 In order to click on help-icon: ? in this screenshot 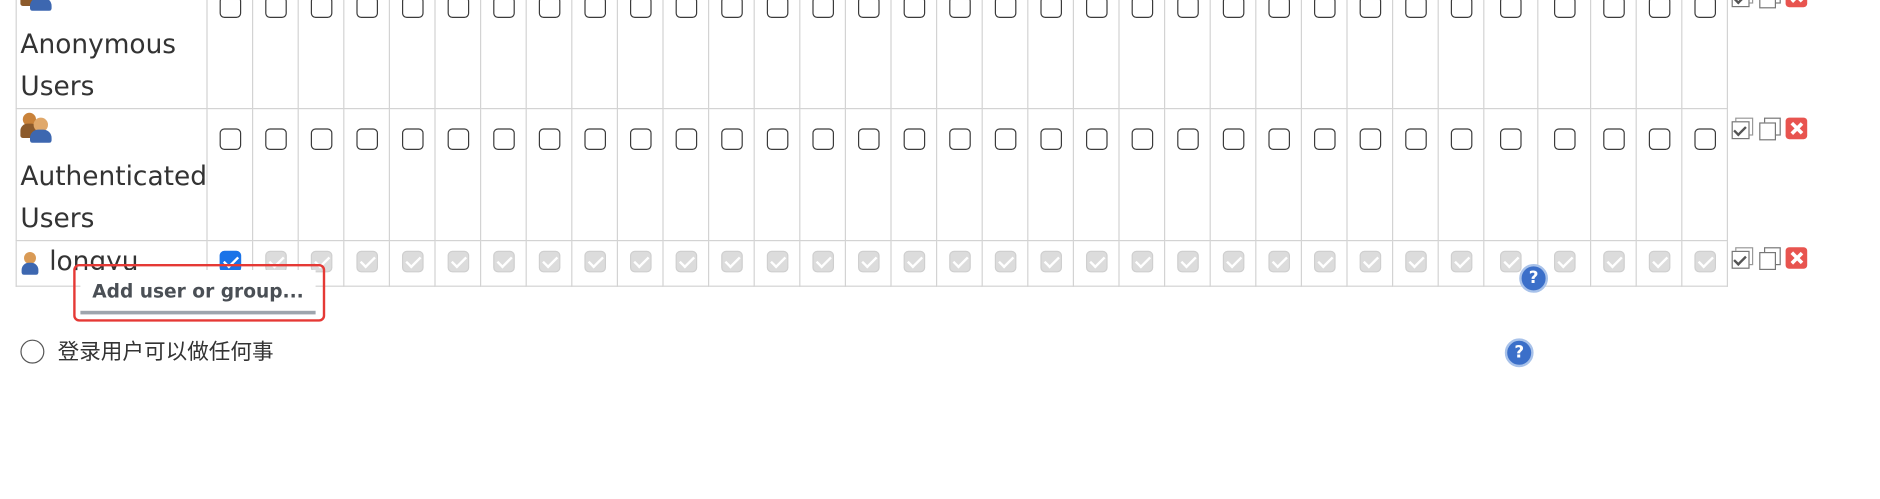, I will do `click(1534, 278)`.